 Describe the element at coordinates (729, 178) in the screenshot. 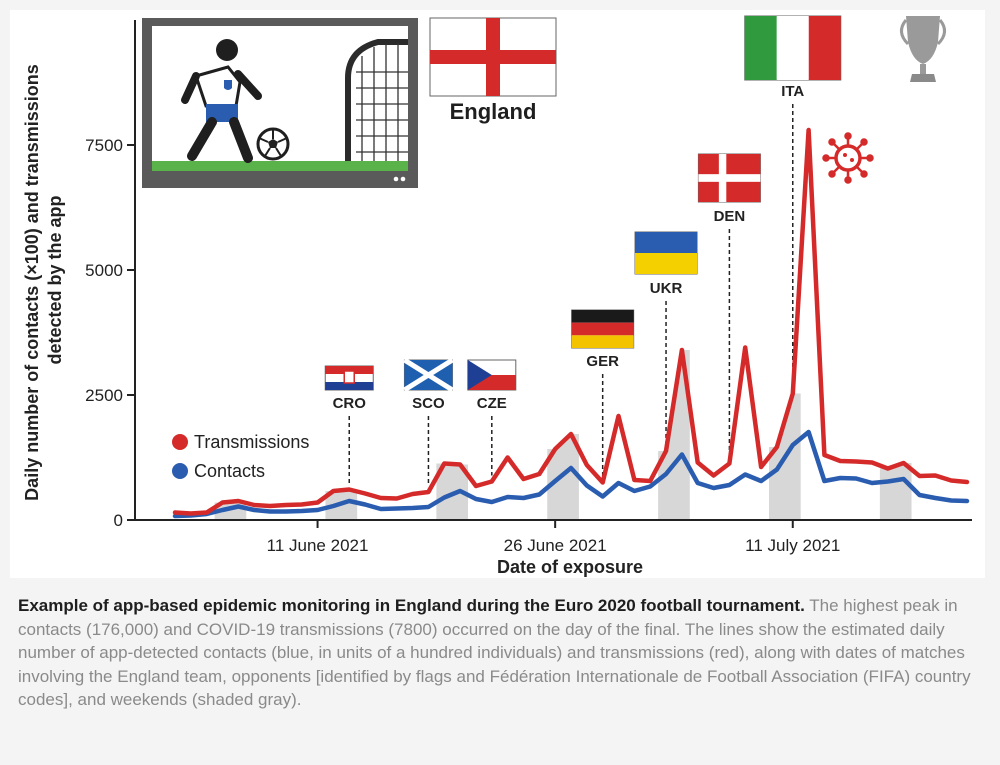

I see `denmark-flag` at that location.